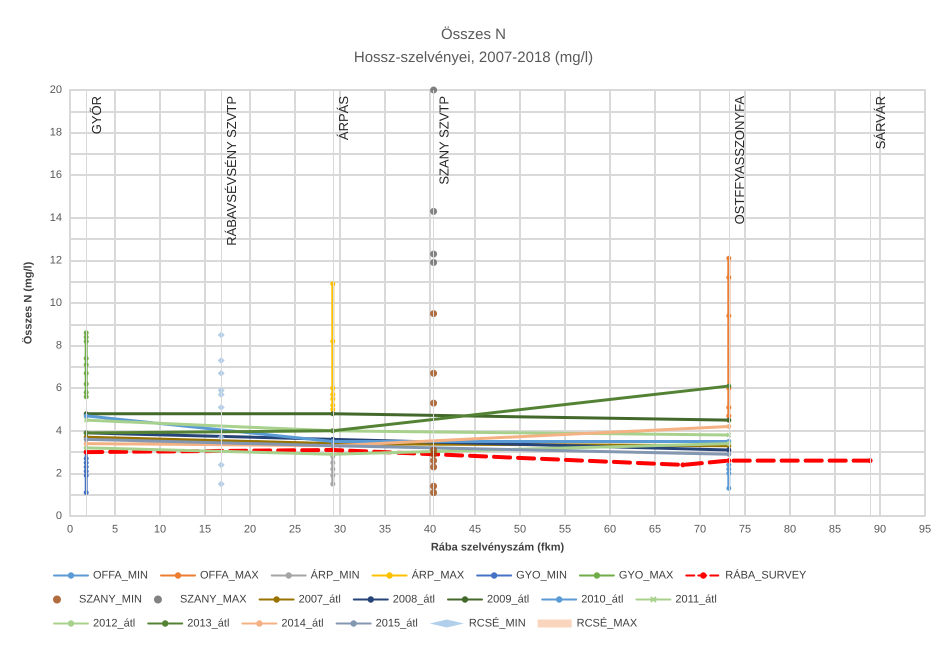  I want to click on x-tick-label: 95, so click(925, 530).